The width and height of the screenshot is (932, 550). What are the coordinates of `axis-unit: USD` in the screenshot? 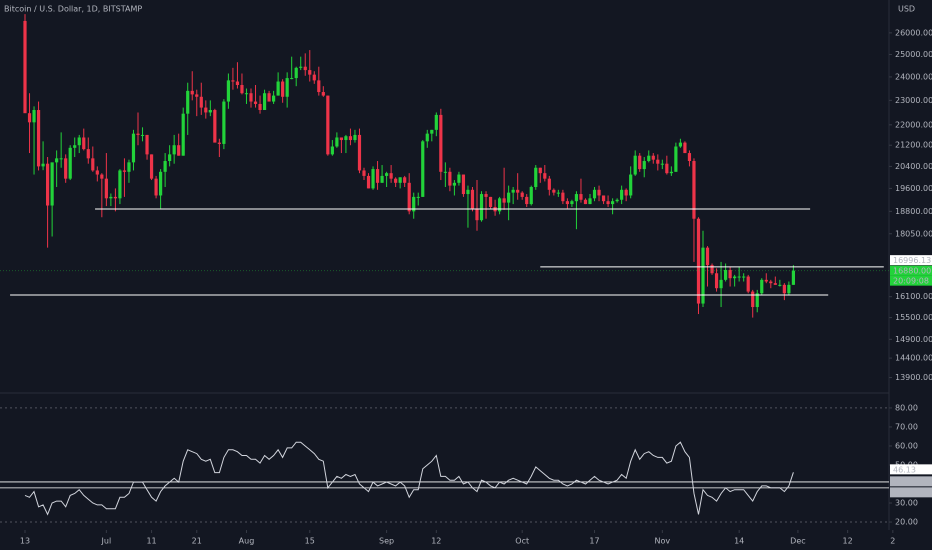 It's located at (906, 9).